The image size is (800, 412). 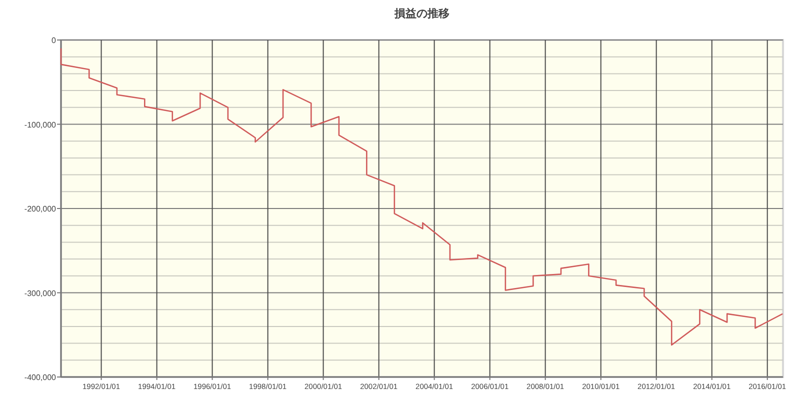 I want to click on y-tick-label: -200,000, so click(x=40, y=209).